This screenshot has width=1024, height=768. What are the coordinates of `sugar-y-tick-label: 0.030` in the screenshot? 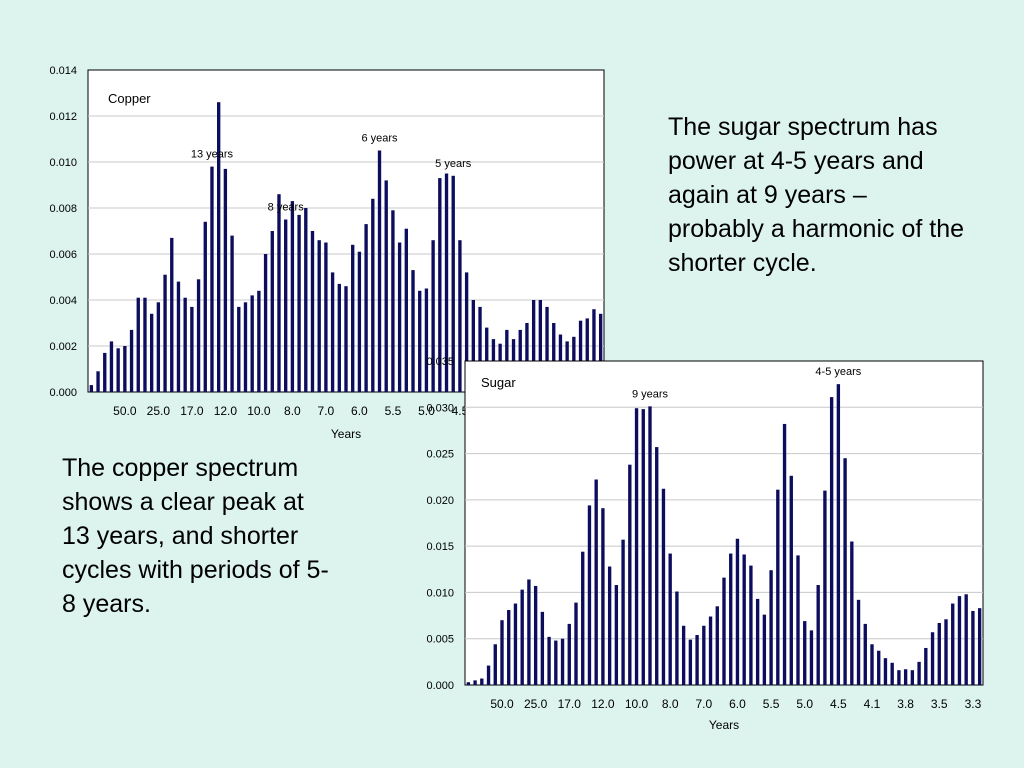 It's located at (440, 408).